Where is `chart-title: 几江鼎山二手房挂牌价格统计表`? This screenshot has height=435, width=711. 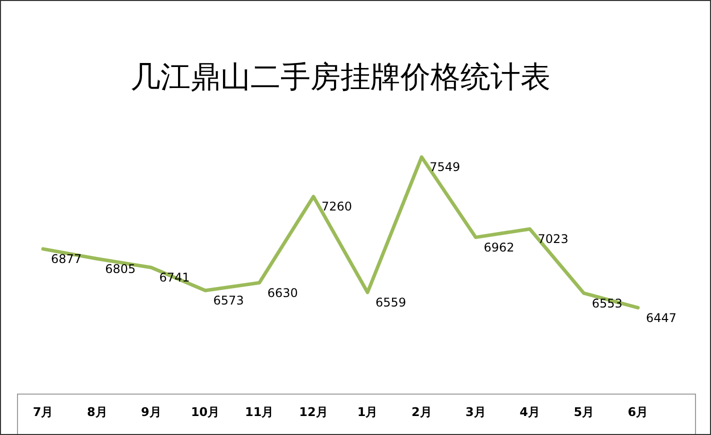 chart-title: 几江鼎山二手房挂牌价格统计表 is located at coordinates (340, 77).